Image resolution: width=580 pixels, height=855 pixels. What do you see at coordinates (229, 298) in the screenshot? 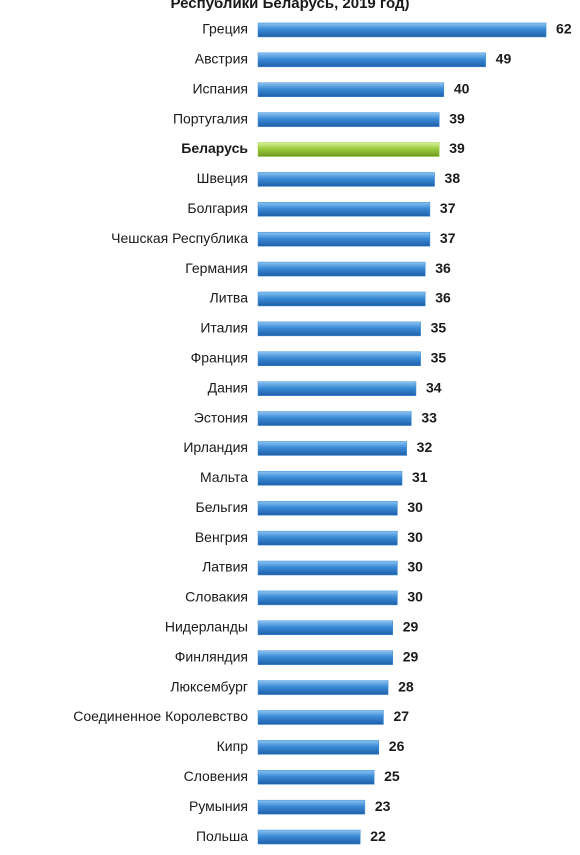
I see `category-label: Литва` at bounding box center [229, 298].